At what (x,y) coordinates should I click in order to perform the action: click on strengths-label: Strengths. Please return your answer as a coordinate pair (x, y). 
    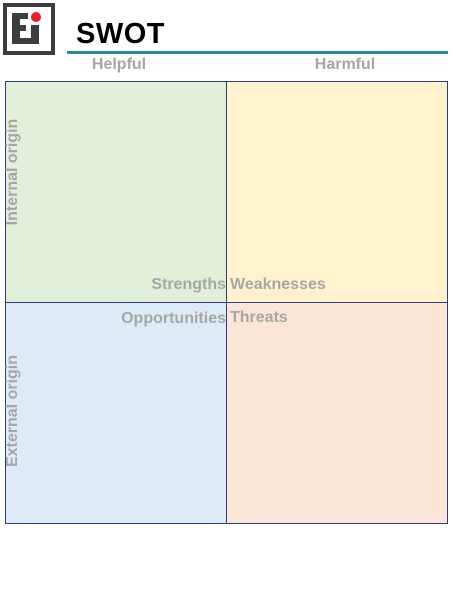
    Looking at the image, I should click on (188, 284).